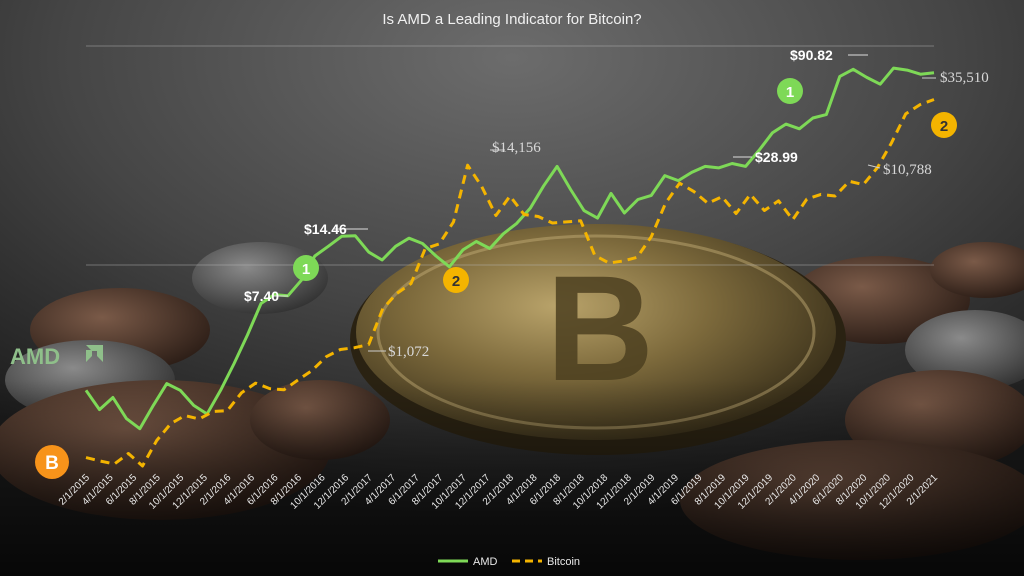 Image resolution: width=1024 pixels, height=576 pixels. Describe the element at coordinates (35, 356) in the screenshot. I see `amd-logo-text: AMD` at that location.